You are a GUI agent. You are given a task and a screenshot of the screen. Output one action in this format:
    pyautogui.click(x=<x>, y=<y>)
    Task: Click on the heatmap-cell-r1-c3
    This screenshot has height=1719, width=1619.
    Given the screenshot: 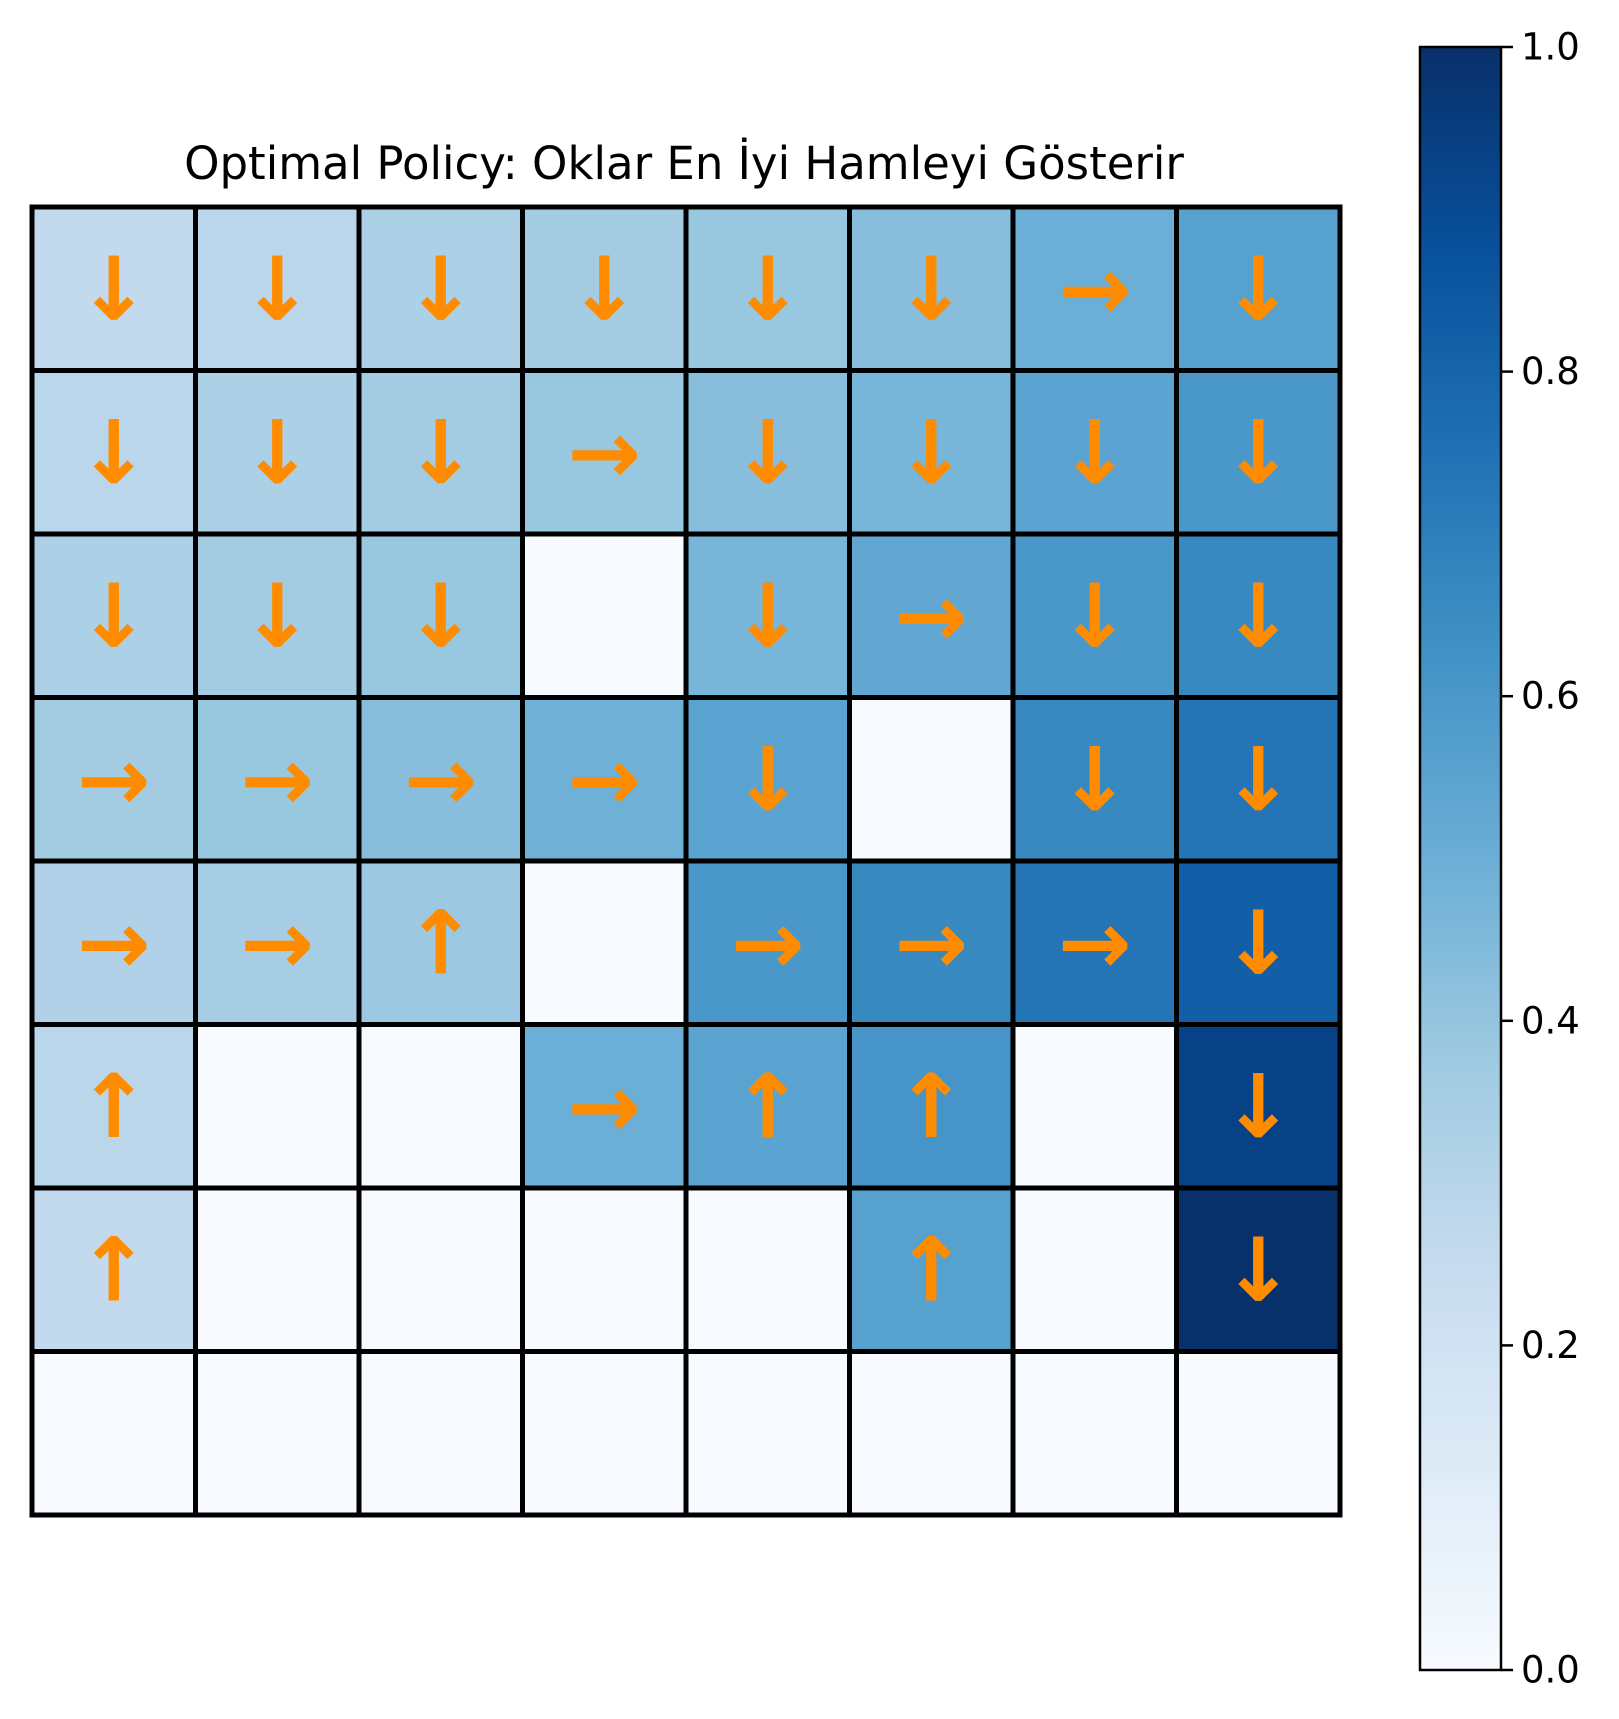 What is the action you would take?
    pyautogui.click(x=604, y=452)
    